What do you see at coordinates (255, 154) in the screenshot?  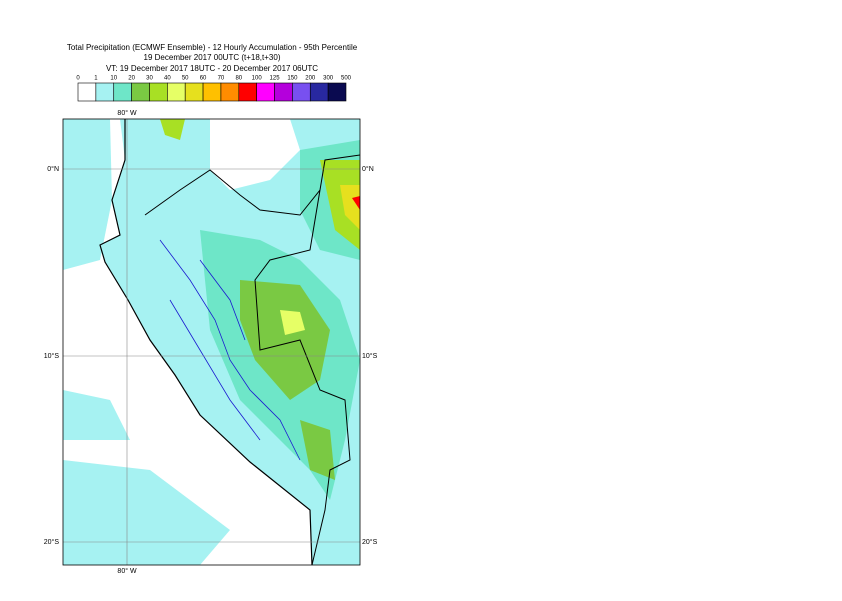 I see `dry-area` at bounding box center [255, 154].